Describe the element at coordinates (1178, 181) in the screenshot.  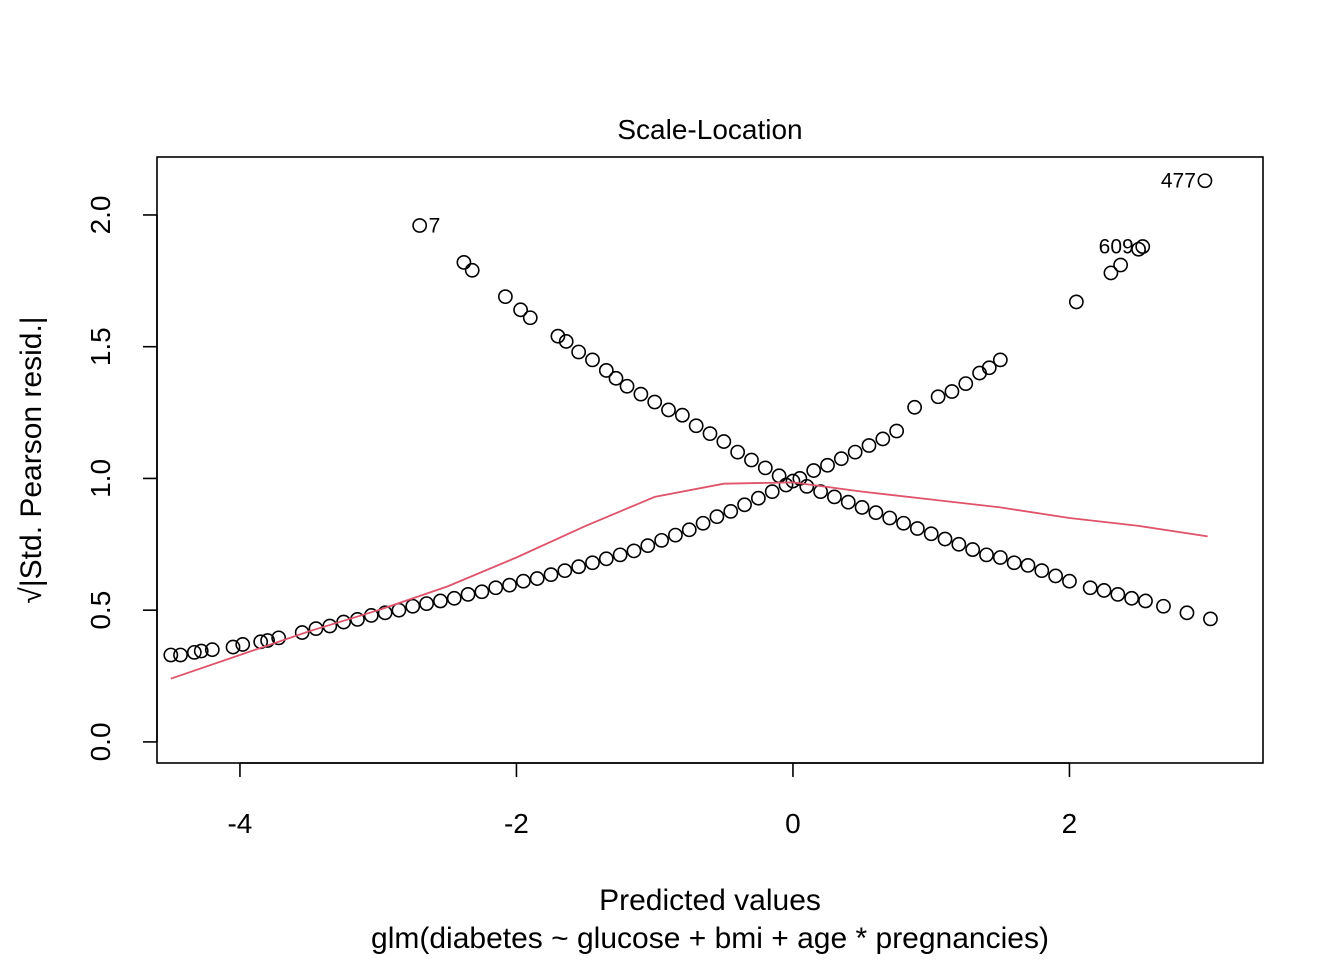
I see `point-label: 477` at that location.